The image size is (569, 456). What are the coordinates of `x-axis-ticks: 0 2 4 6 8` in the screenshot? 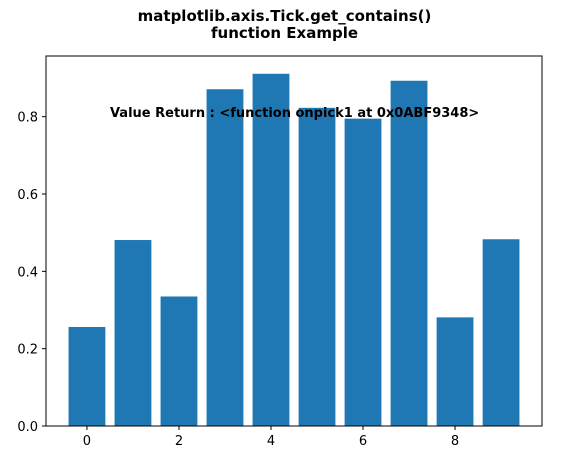 It's located at (271, 437).